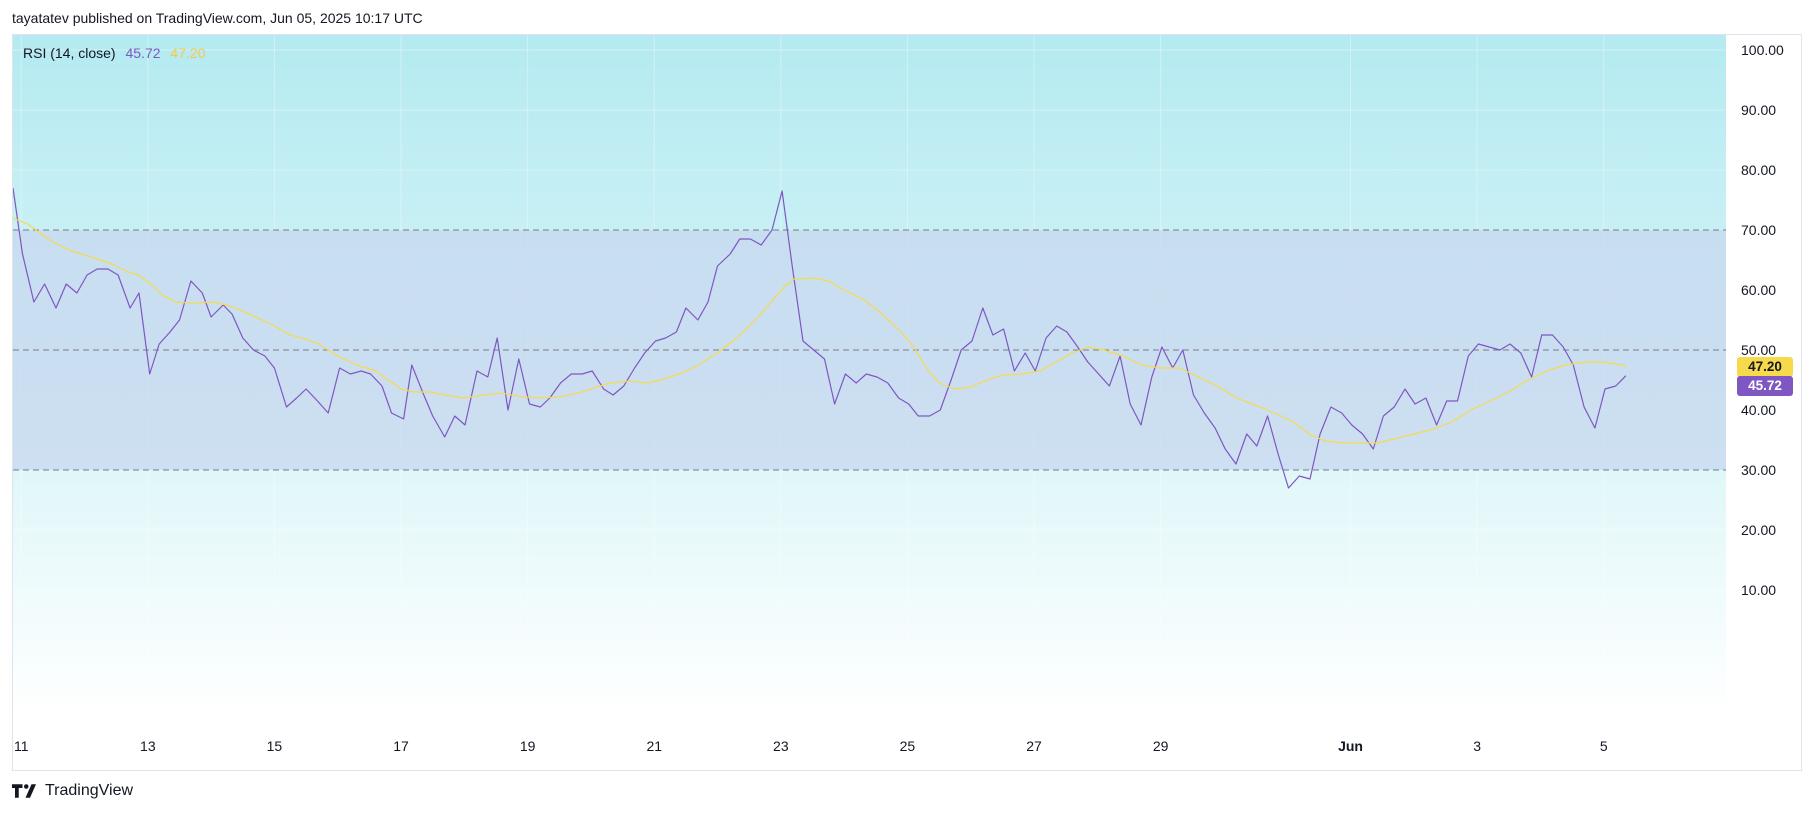  What do you see at coordinates (1758, 470) in the screenshot?
I see `y-tick-label: 30.00` at bounding box center [1758, 470].